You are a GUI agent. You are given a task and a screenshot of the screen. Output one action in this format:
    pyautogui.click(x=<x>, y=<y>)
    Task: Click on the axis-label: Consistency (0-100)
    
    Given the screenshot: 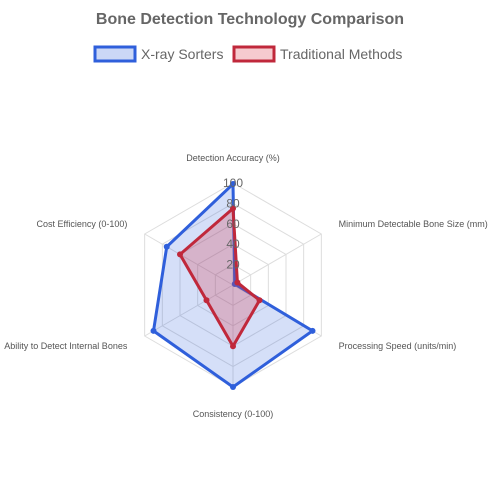 What is the action you would take?
    pyautogui.click(x=233, y=414)
    